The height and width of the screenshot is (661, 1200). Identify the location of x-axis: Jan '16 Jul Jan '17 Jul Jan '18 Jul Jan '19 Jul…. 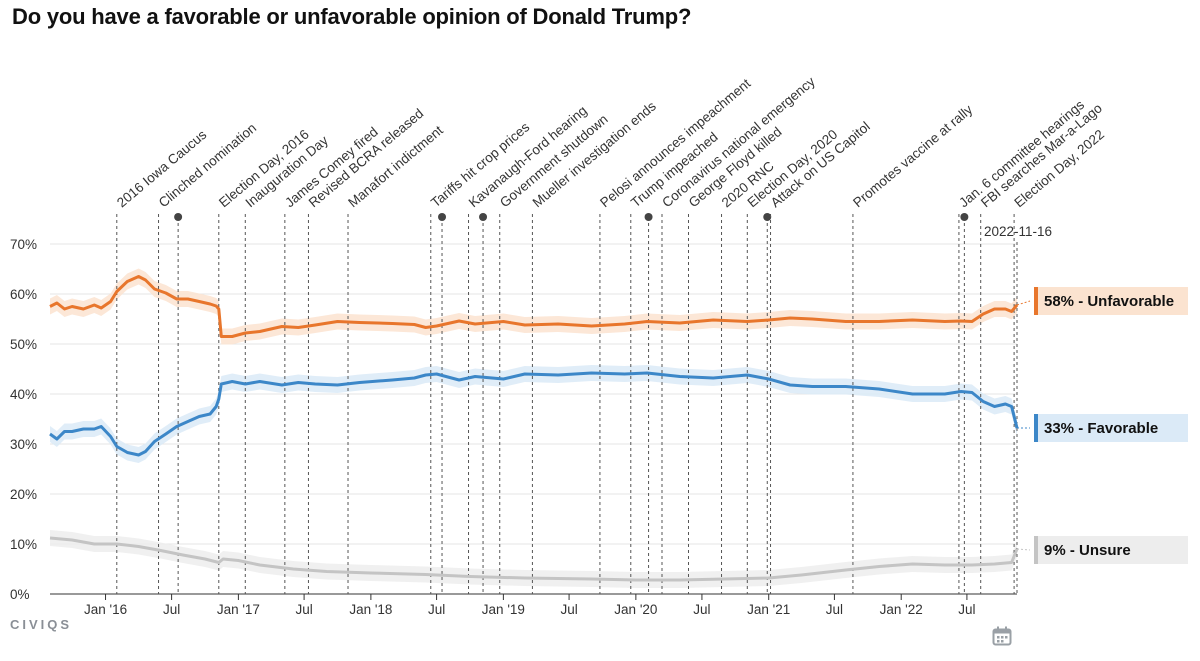
(530, 605).